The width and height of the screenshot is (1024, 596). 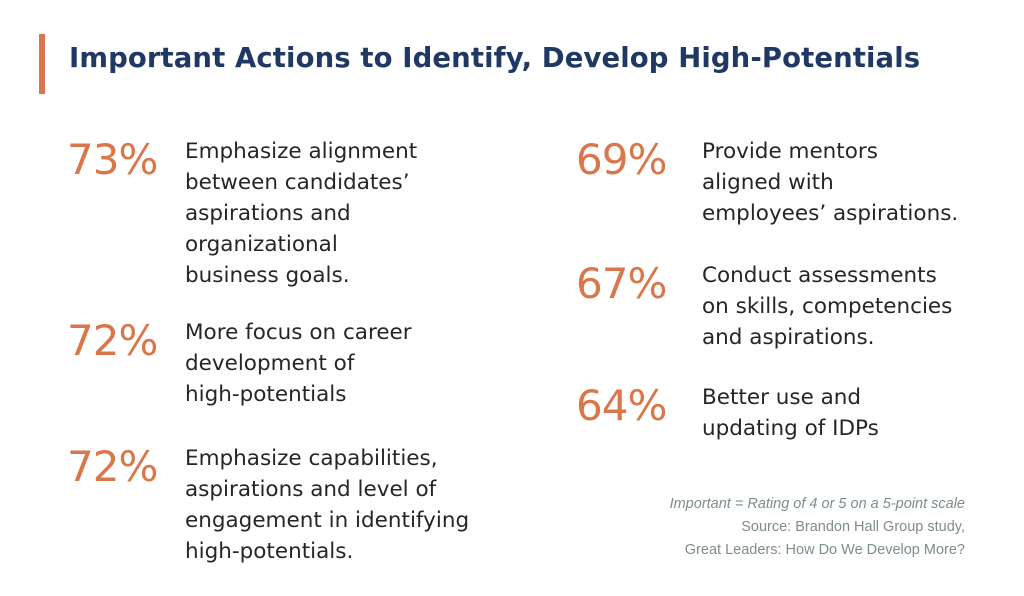 What do you see at coordinates (824, 550) in the screenshot?
I see `footnote-source-line2: Great Leaders: How Do We Develop More?` at bounding box center [824, 550].